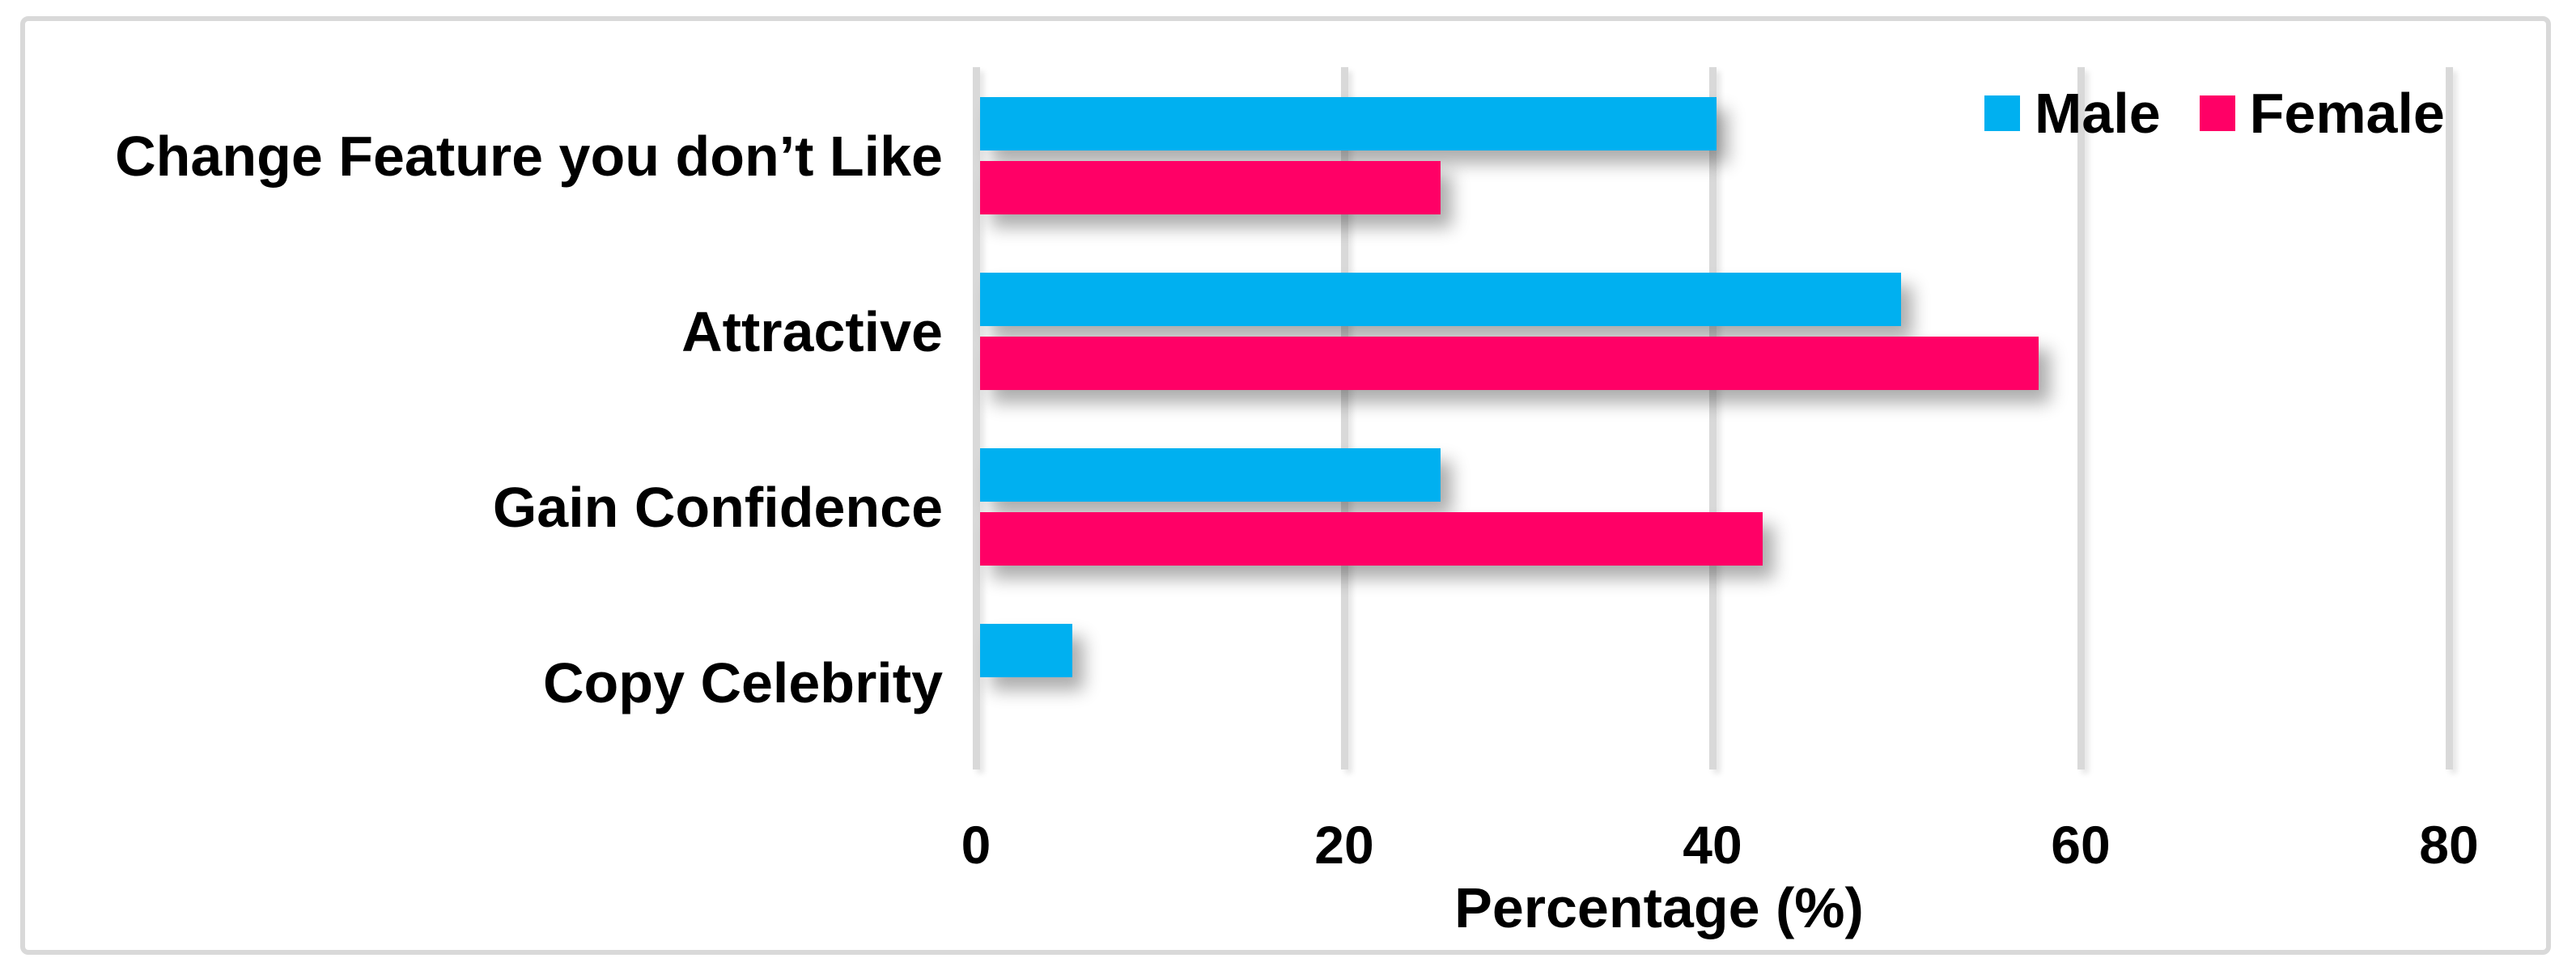  Describe the element at coordinates (976, 845) in the screenshot. I see `x-tick-label: 0` at that location.